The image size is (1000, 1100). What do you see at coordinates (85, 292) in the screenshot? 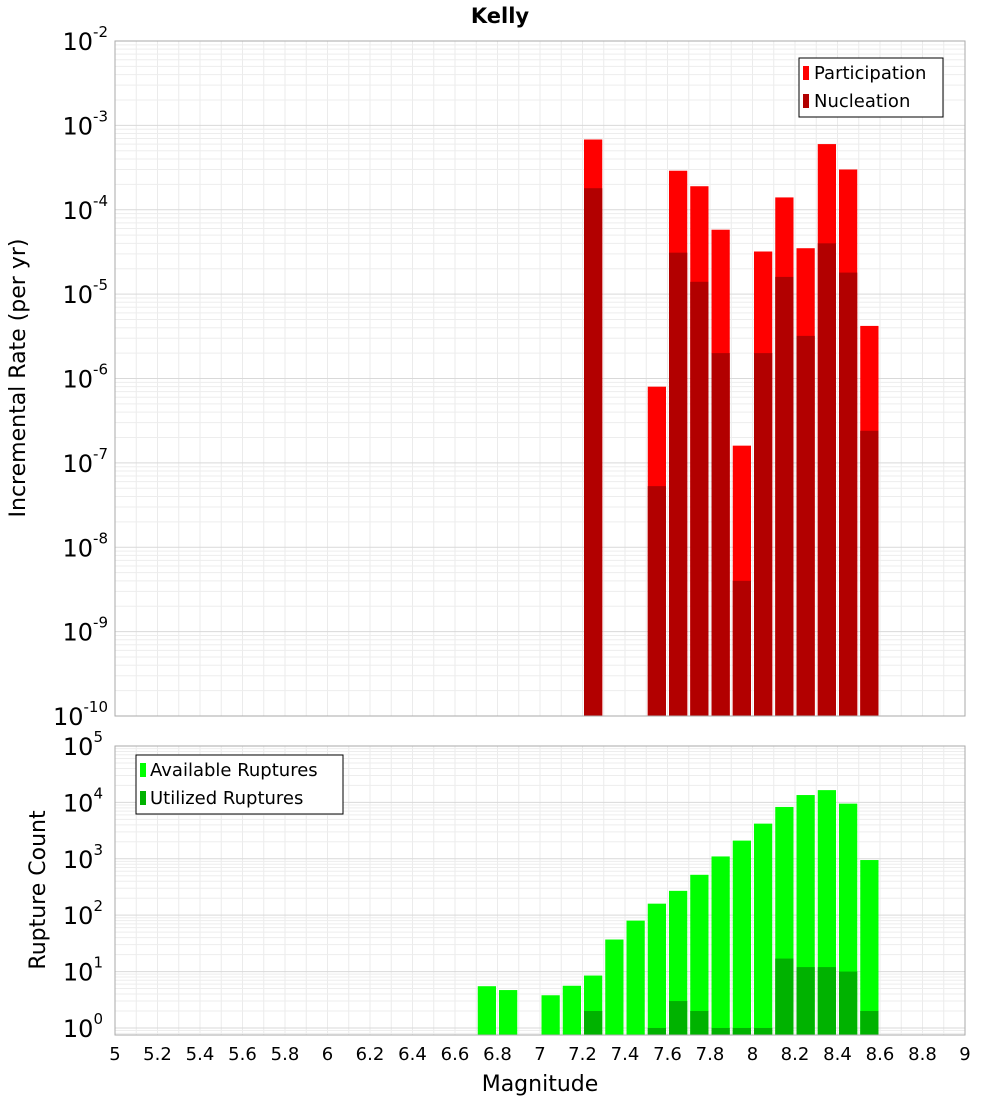
I see `rate-y-tick-label: 10⁻⁵` at bounding box center [85, 292].